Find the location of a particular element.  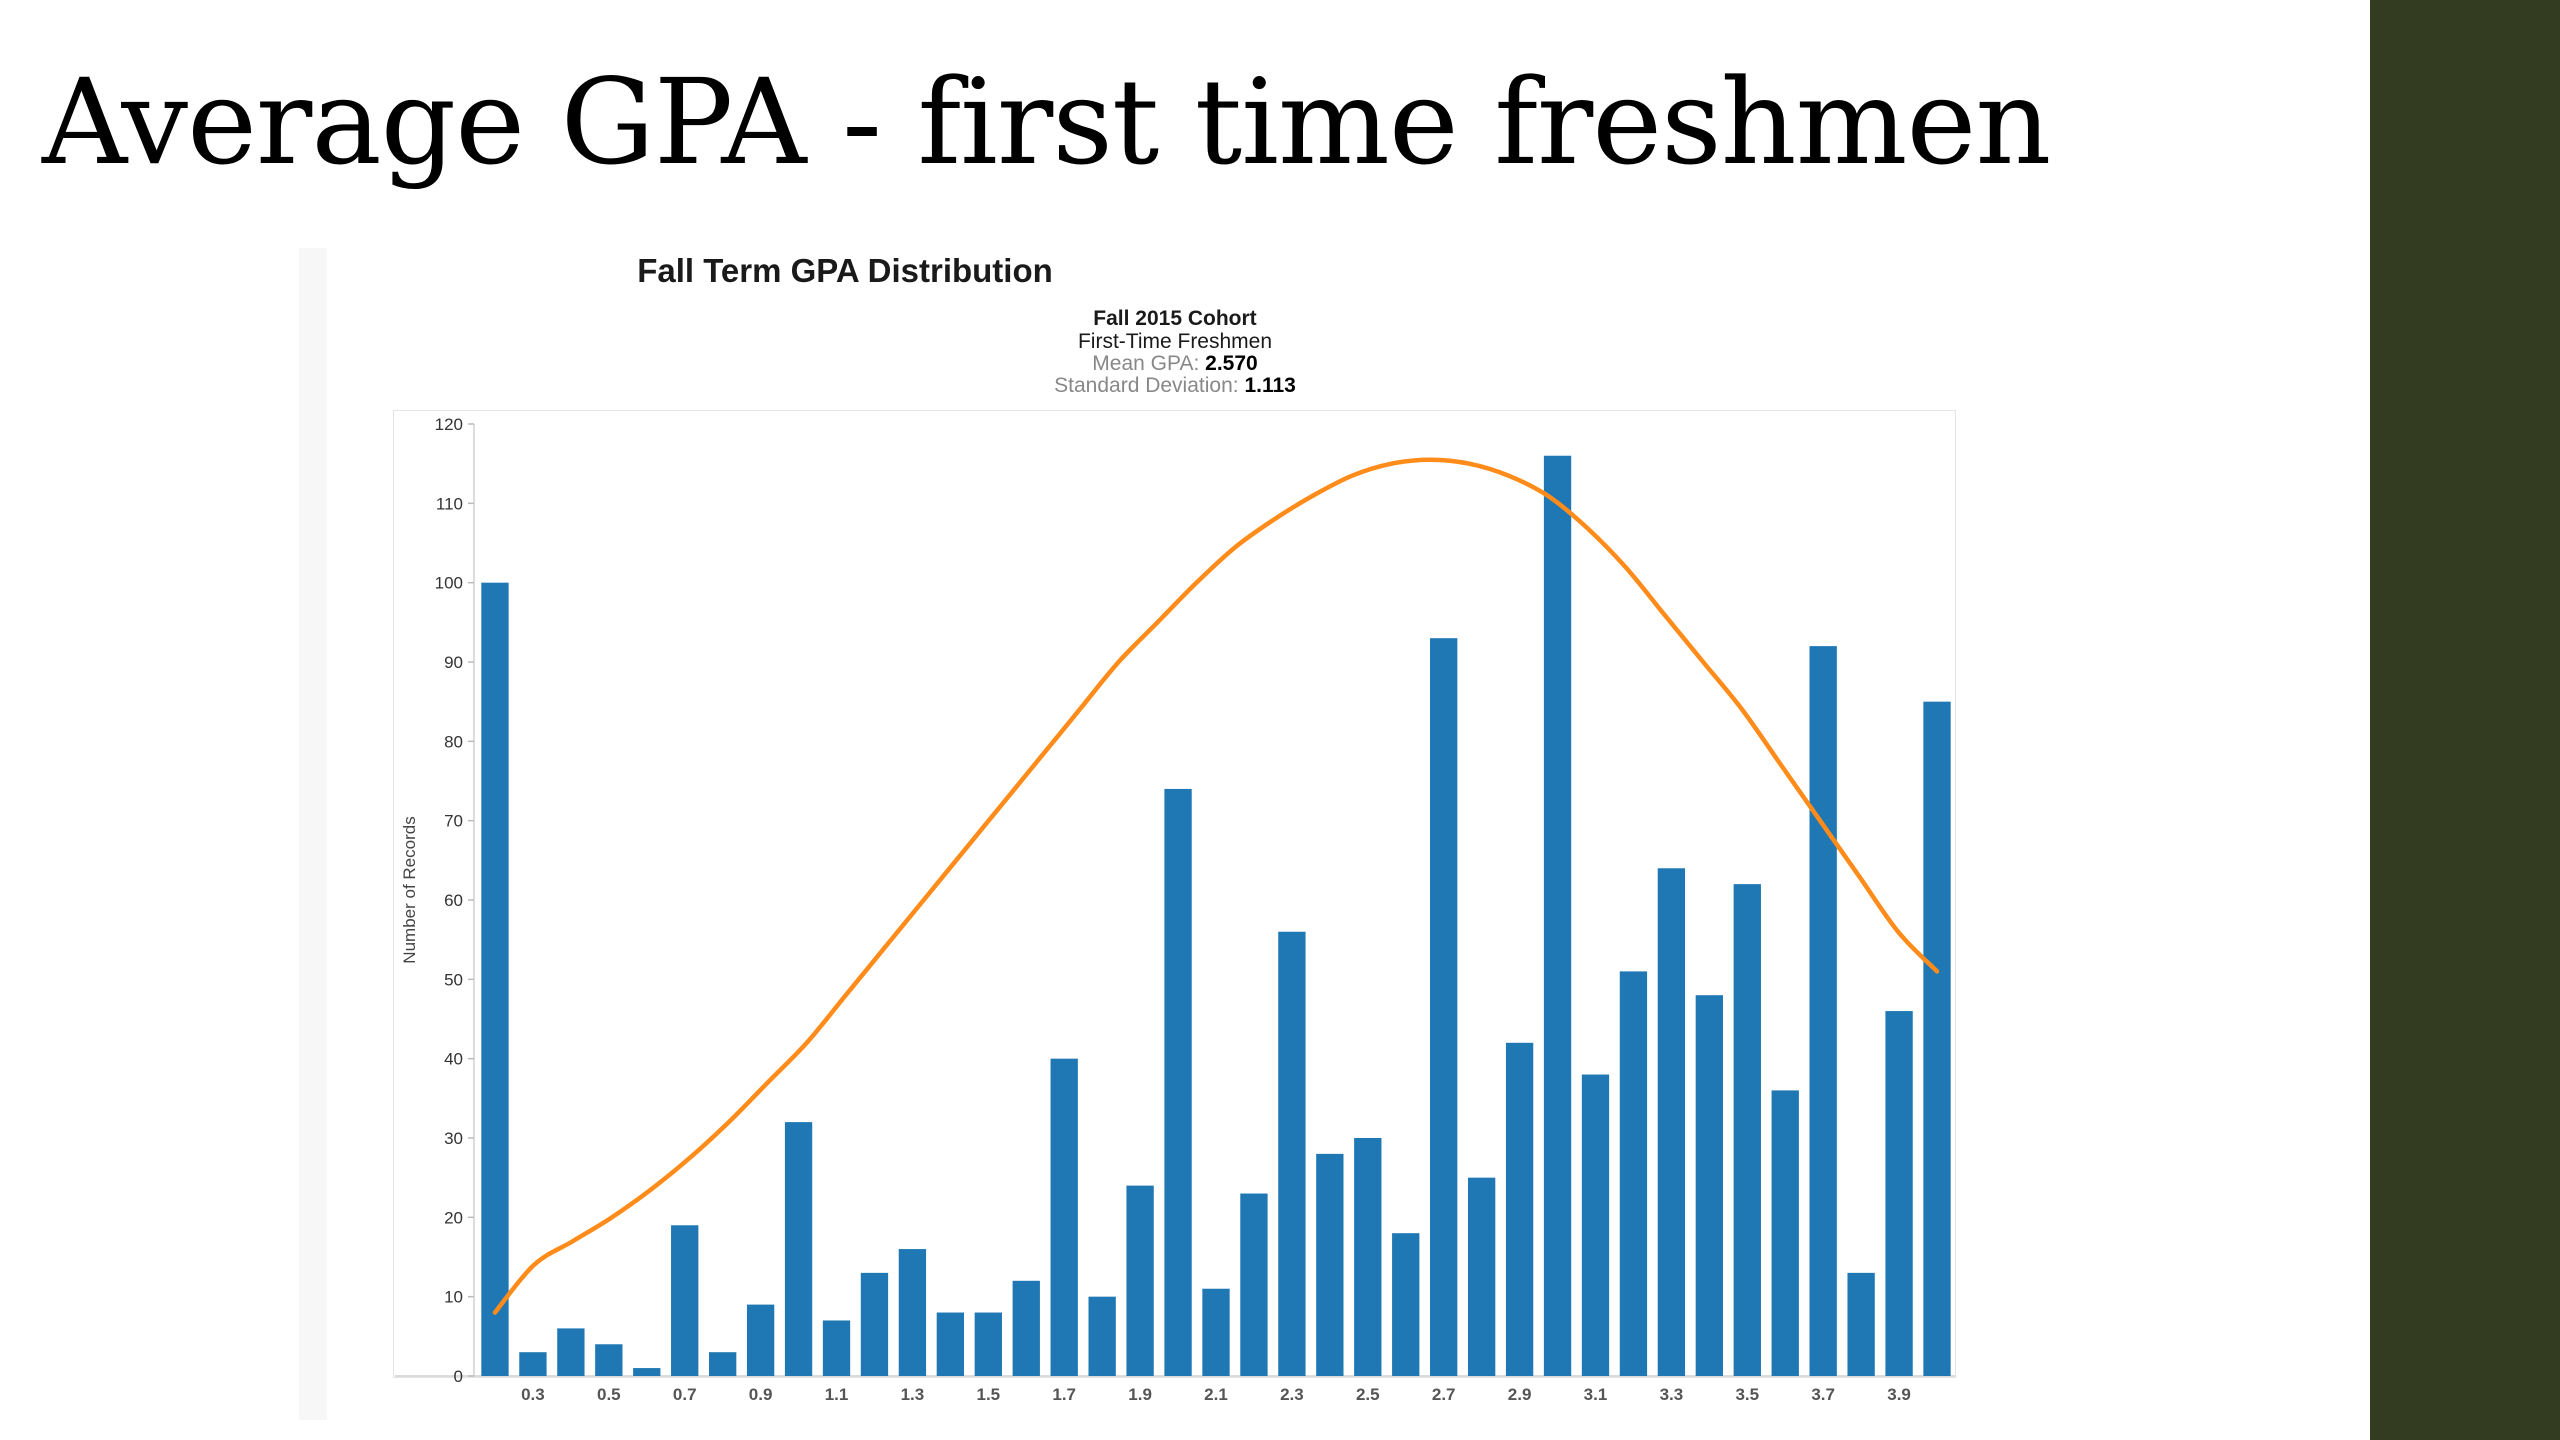

bar-3.2 is located at coordinates (1633, 1173).